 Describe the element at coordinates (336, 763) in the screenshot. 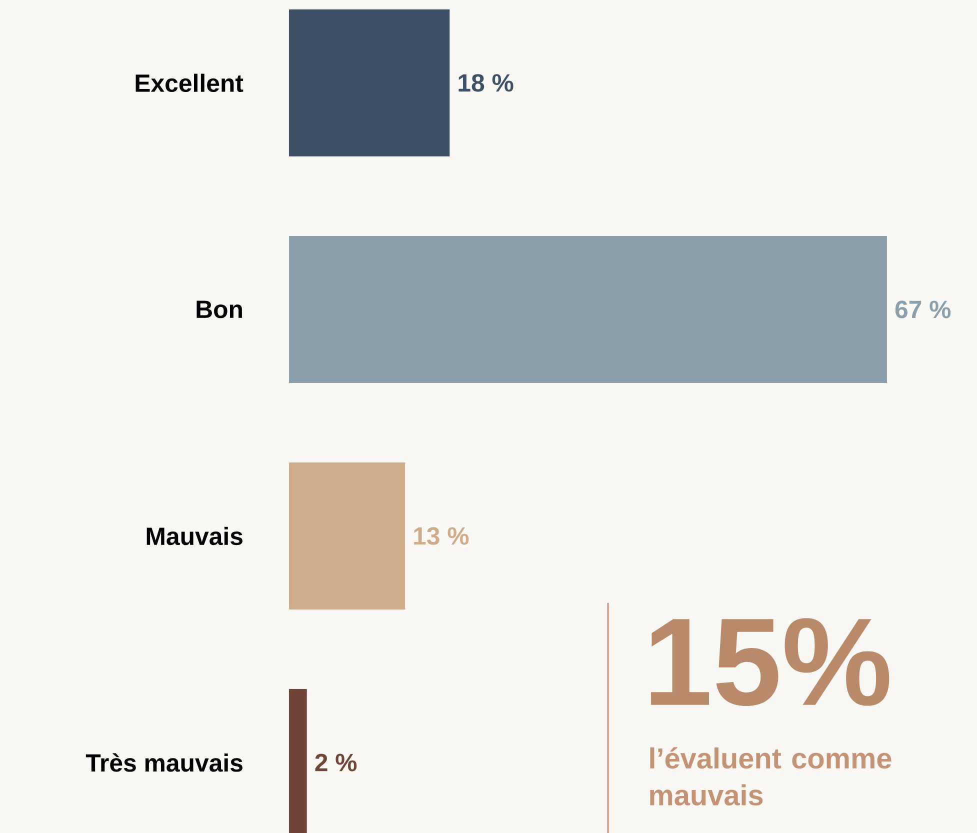

I see `data-label: 2 %` at that location.